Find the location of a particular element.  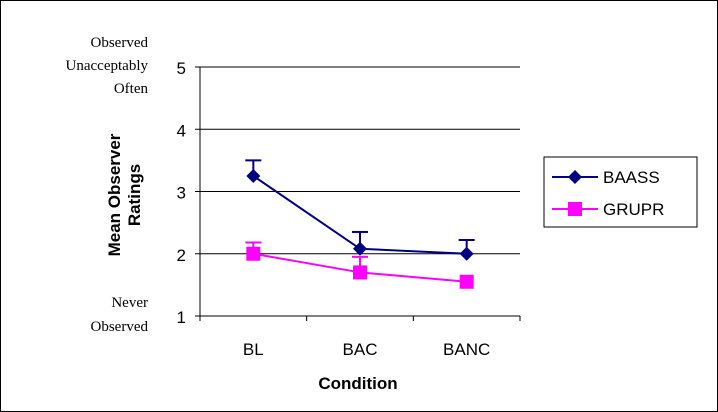

legend-item-grupr: GRUPR is located at coordinates (608, 209).